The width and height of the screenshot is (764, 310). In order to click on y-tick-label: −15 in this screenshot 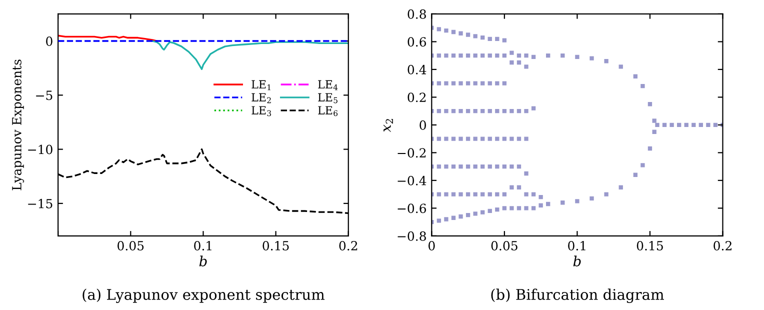, I will do `click(40, 203)`.